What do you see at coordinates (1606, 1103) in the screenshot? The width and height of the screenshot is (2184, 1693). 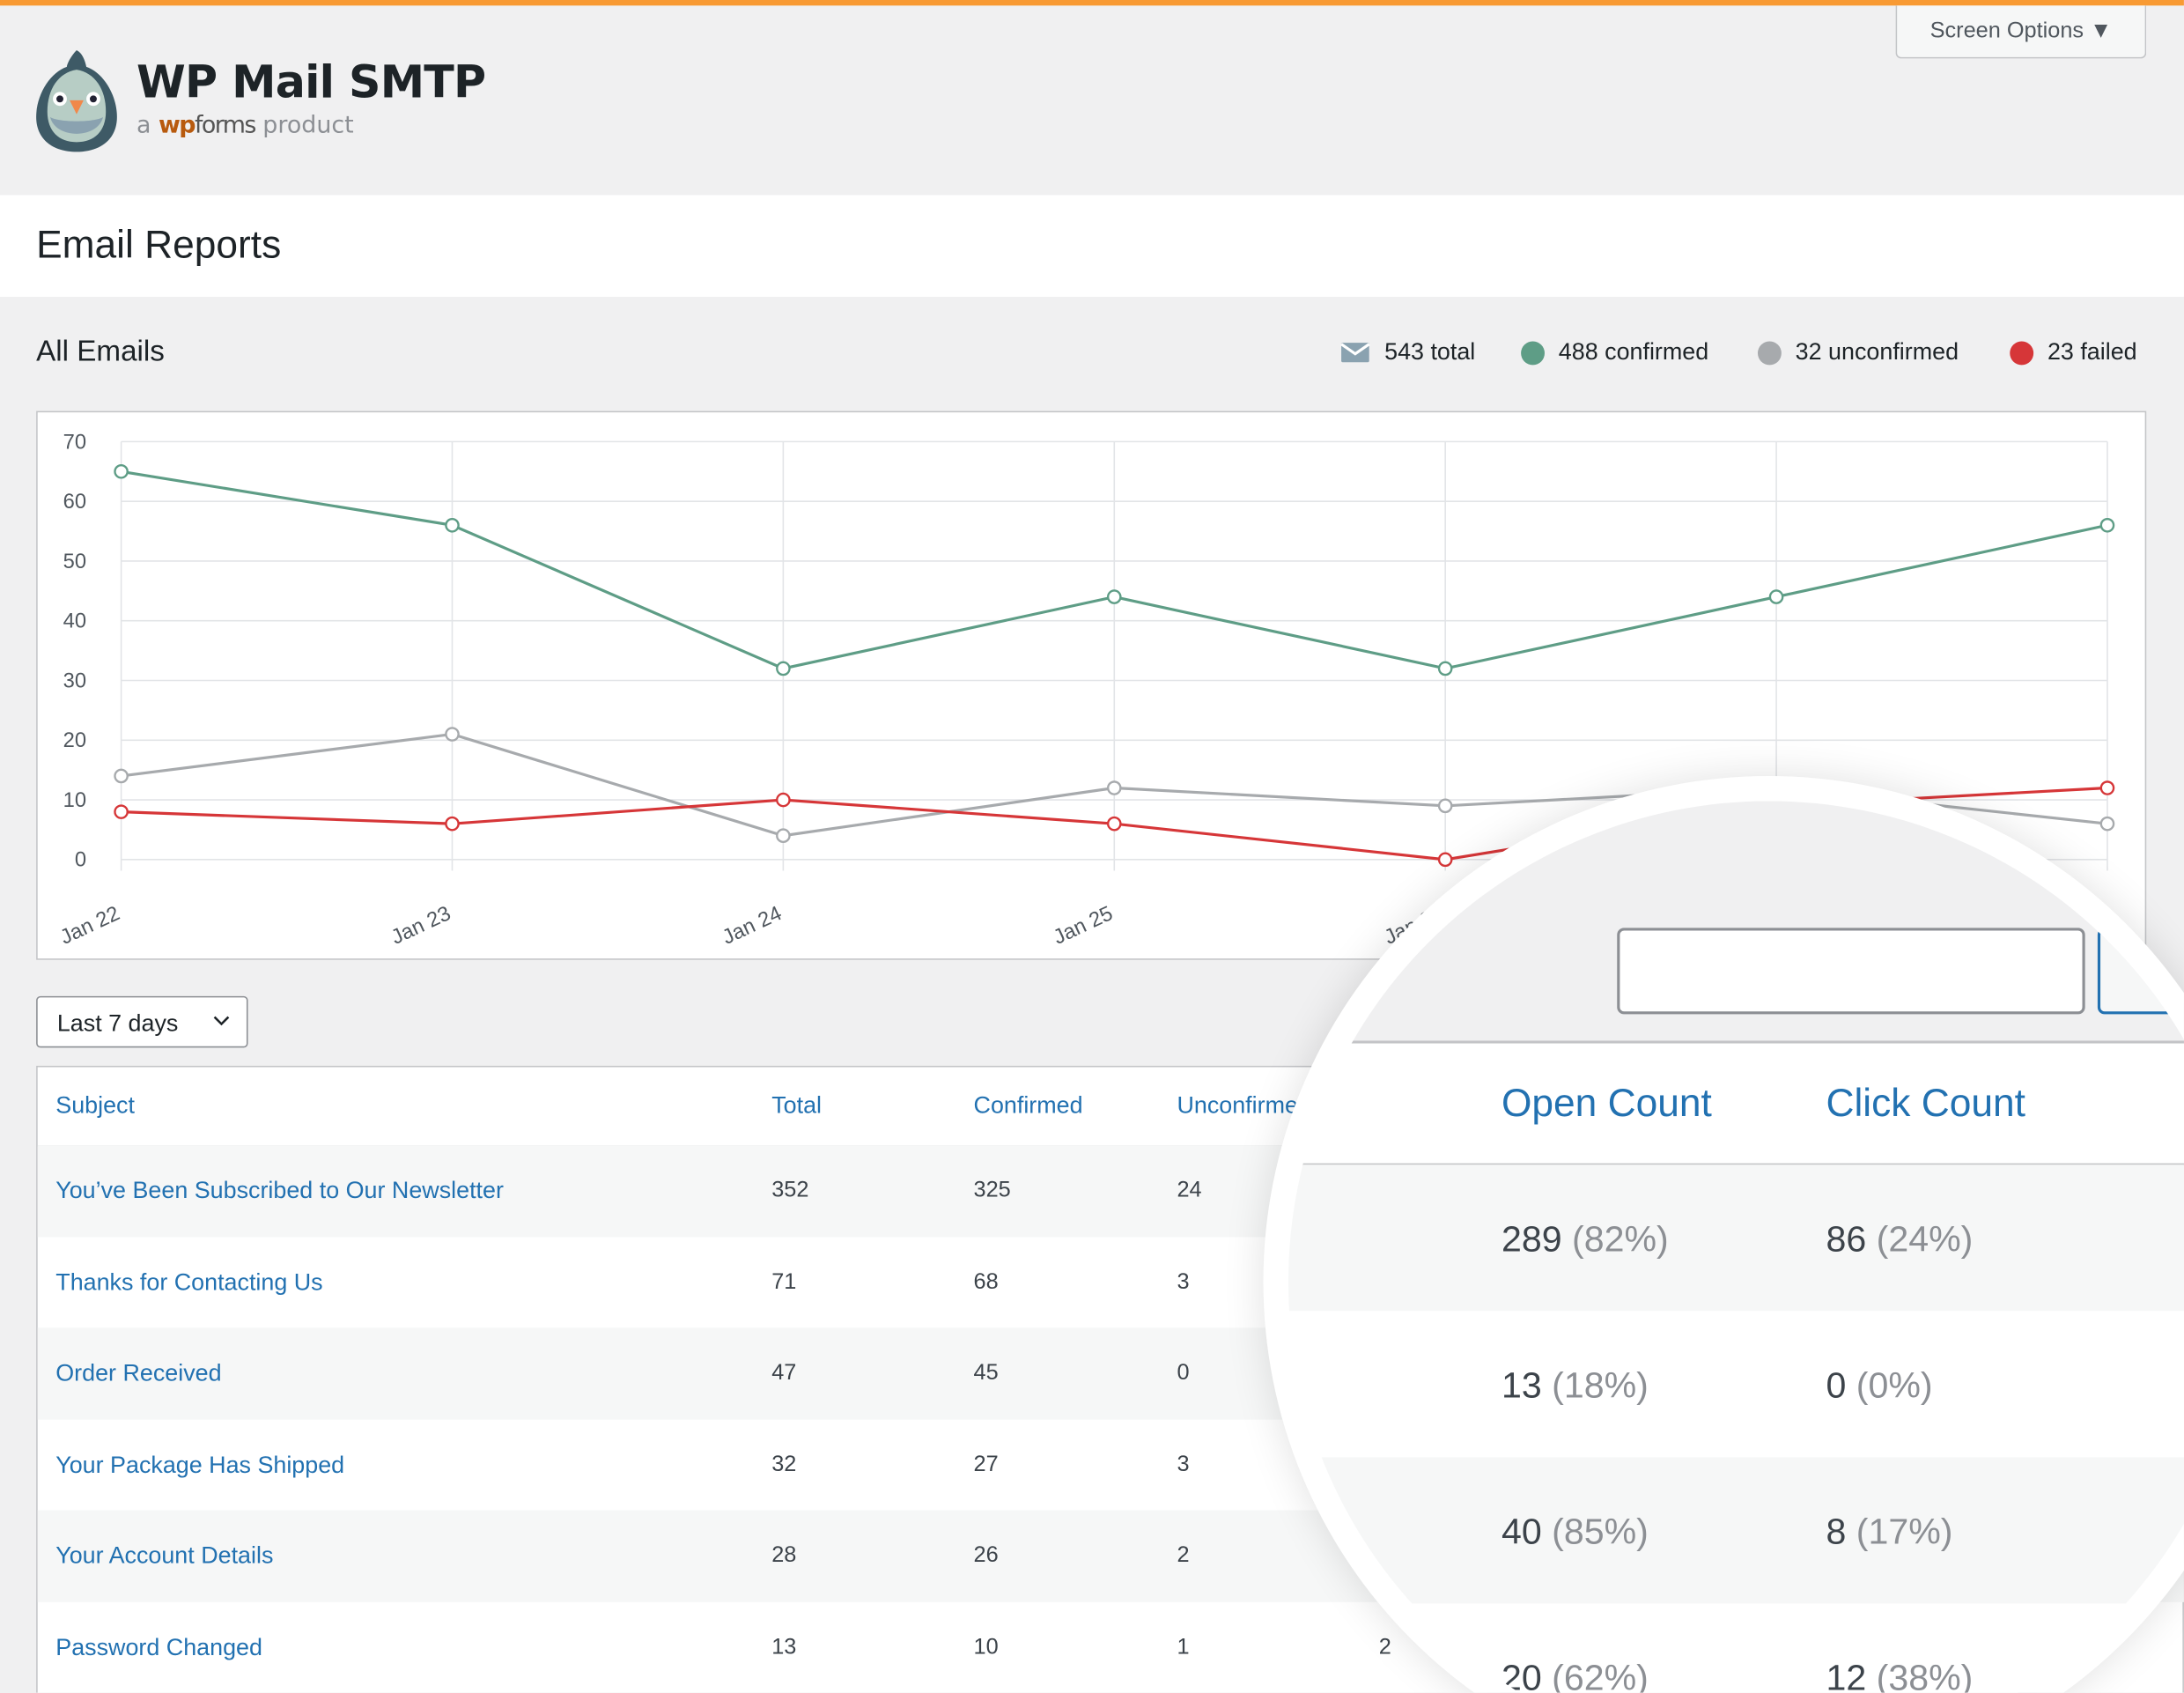 I see `column-open-count: Open Count` at bounding box center [1606, 1103].